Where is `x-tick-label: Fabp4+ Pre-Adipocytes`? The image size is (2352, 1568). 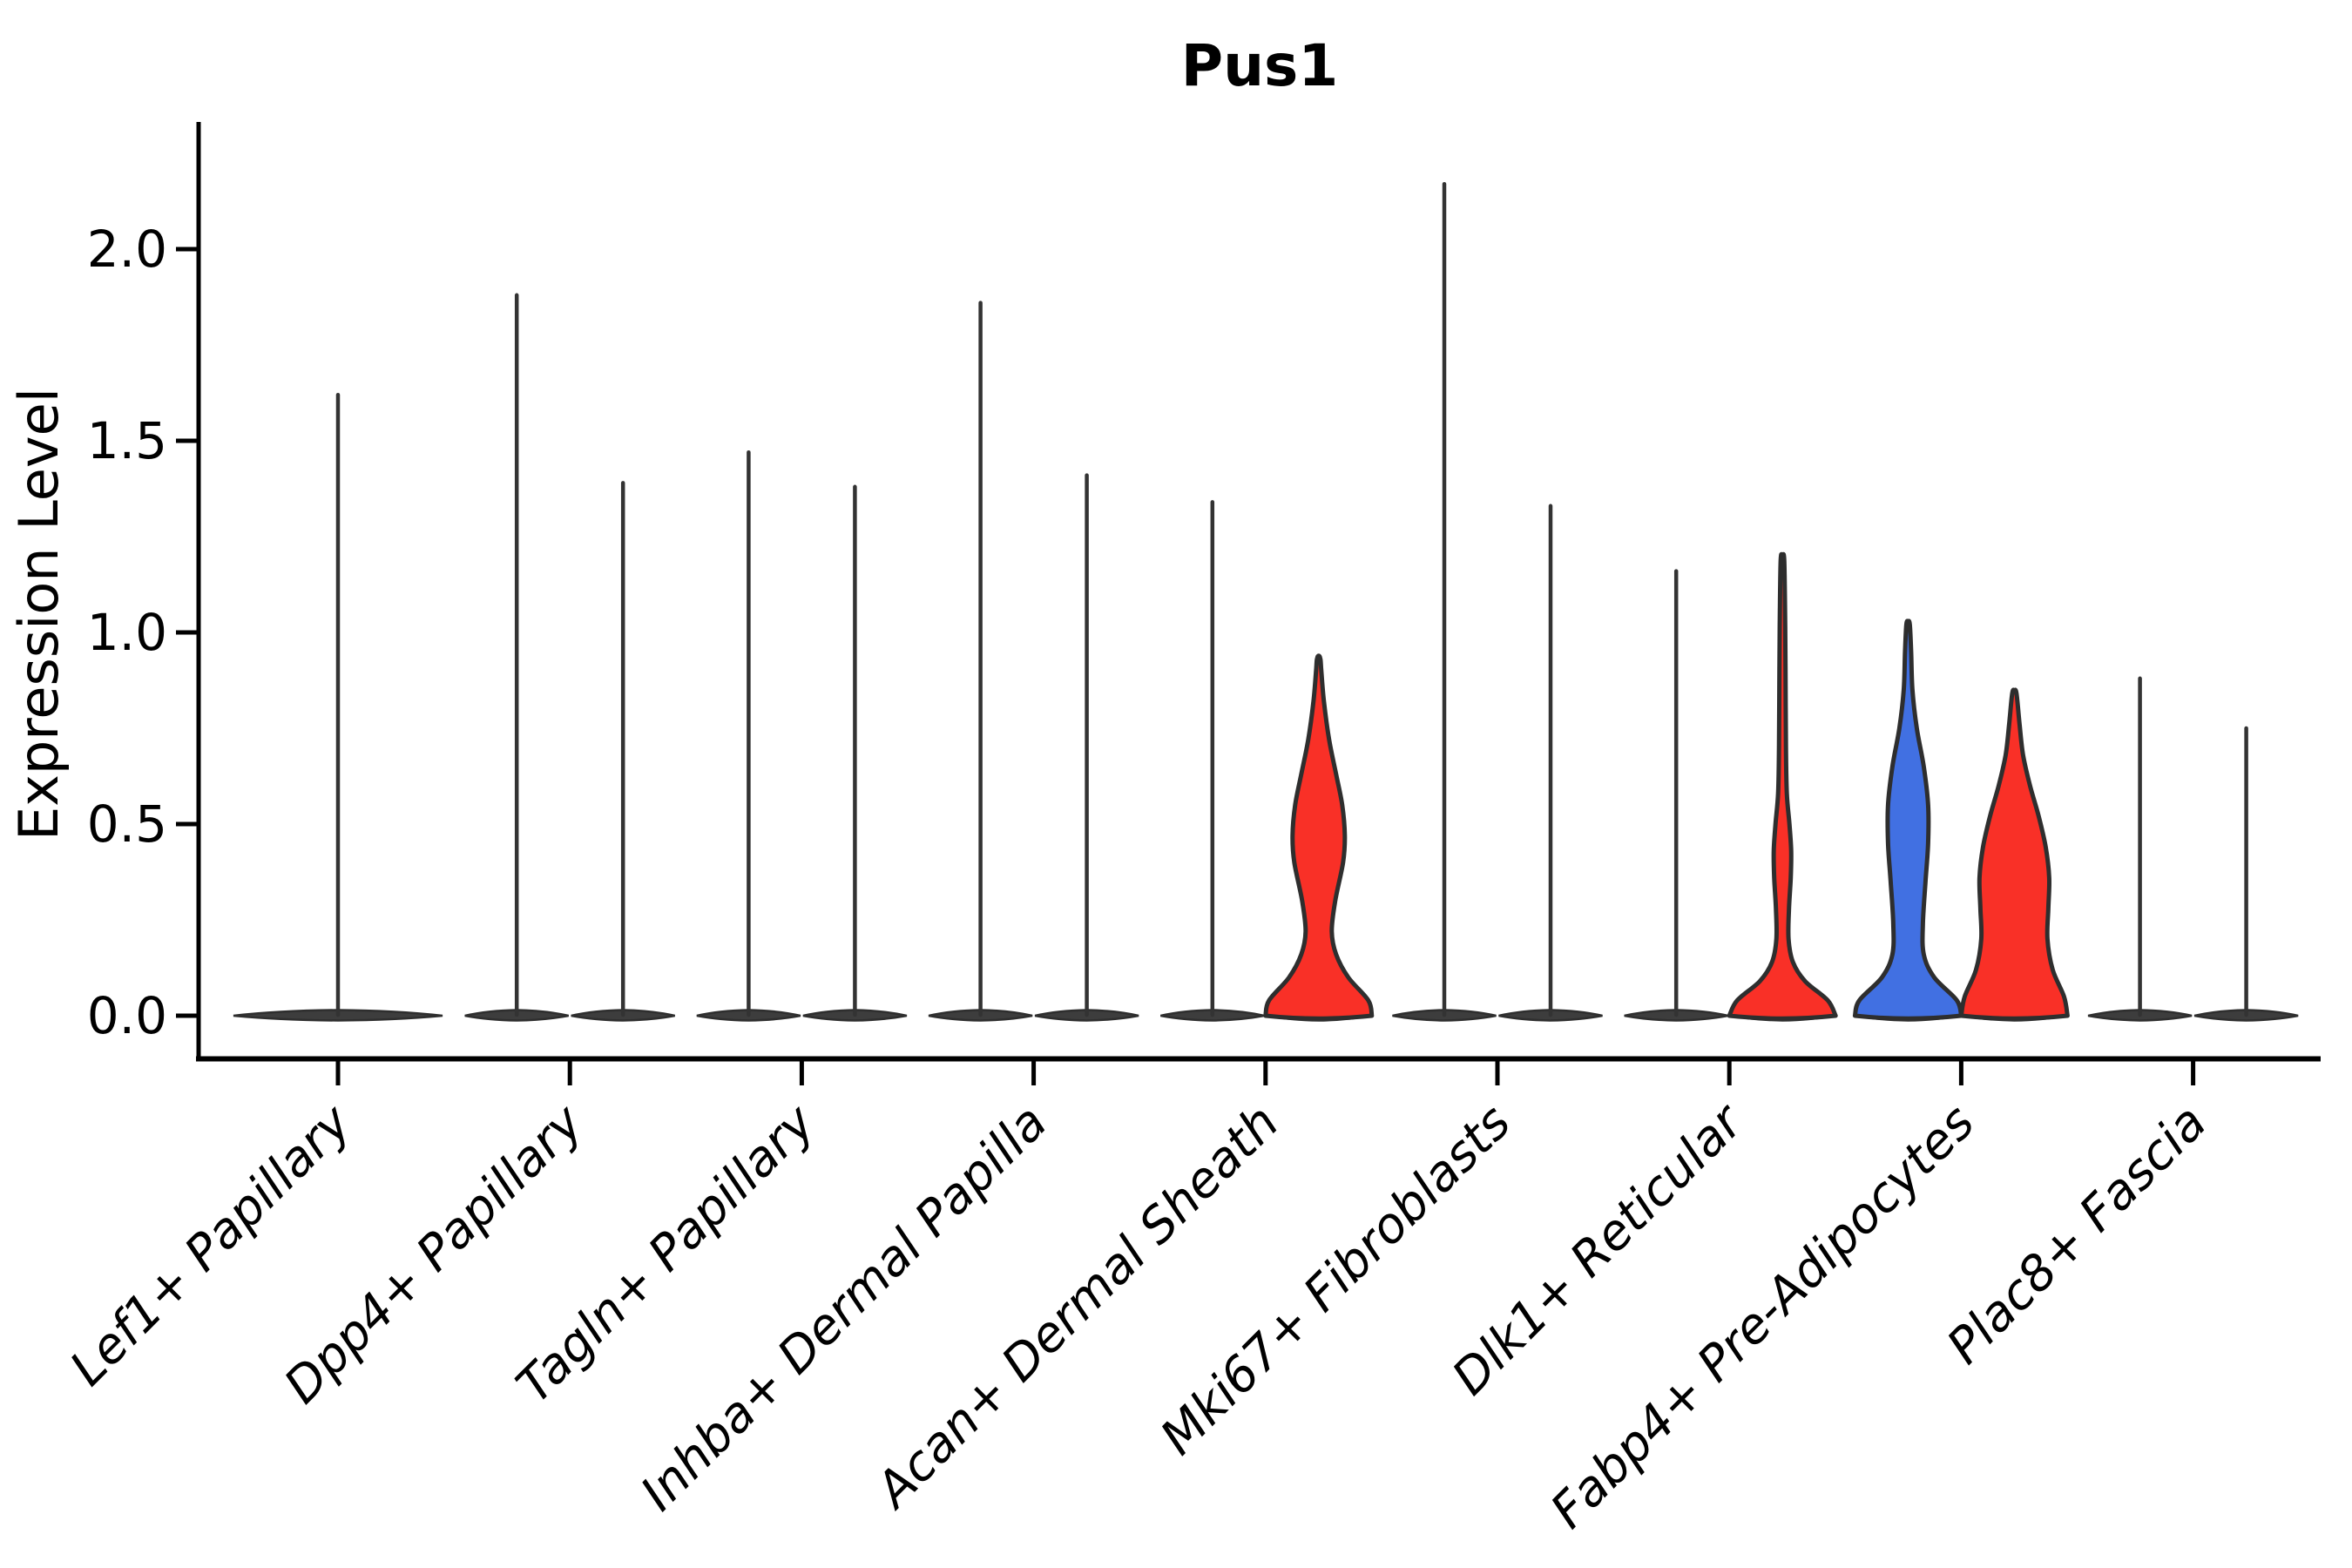 x-tick-label: Fabp4+ Pre-Adipocytes is located at coordinates (1762, 1316).